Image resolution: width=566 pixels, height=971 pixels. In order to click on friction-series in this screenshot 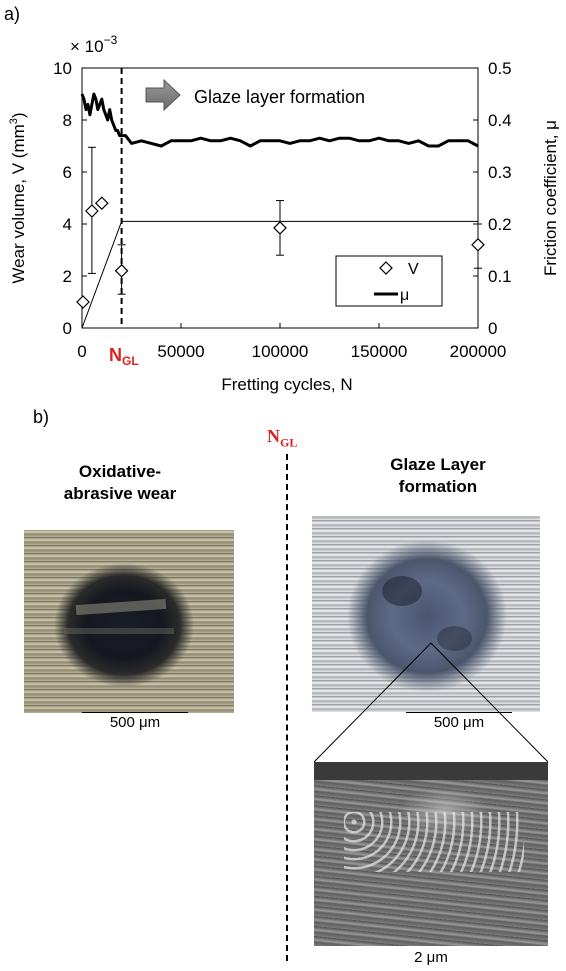, I will do `click(279, 120)`.